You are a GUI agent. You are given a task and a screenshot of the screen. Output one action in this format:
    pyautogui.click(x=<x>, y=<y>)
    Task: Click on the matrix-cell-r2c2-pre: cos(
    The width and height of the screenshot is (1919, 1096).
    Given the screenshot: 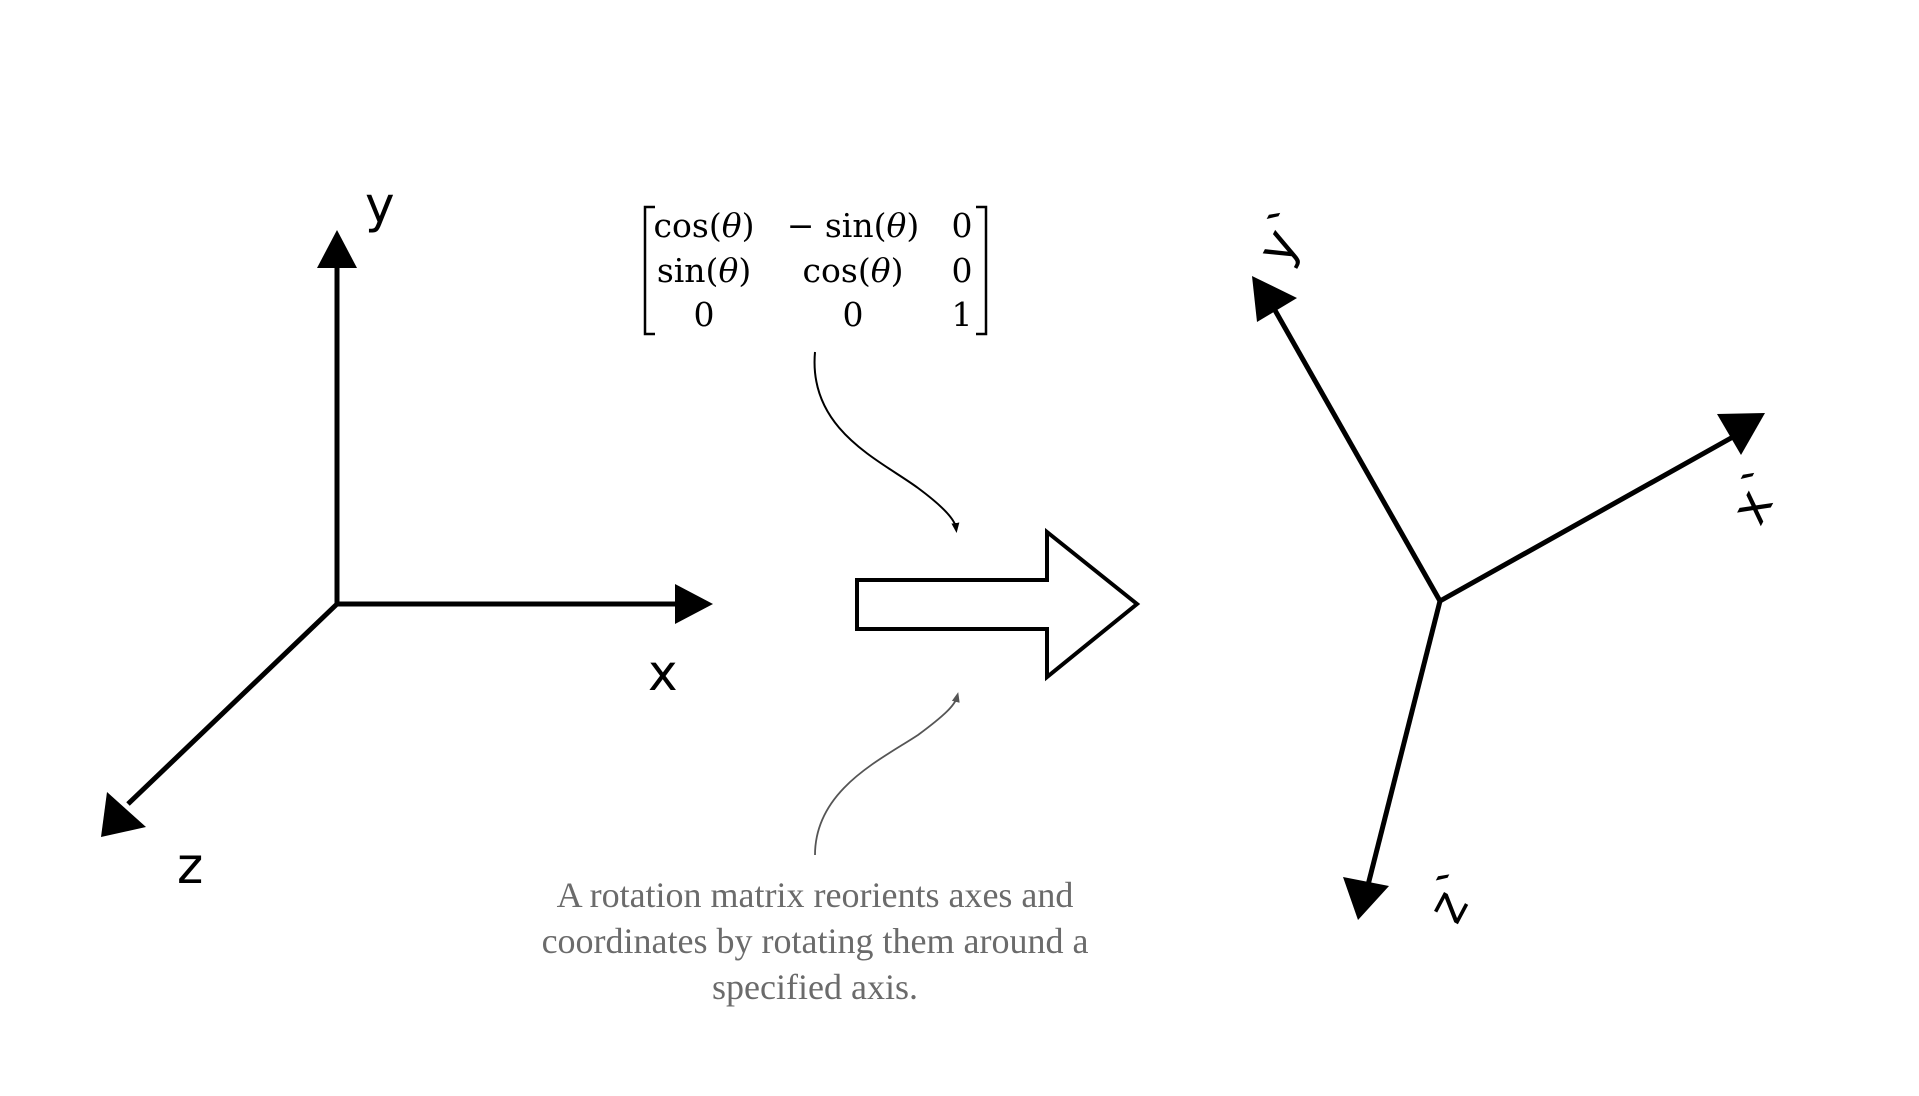 What is the action you would take?
    pyautogui.click(x=837, y=270)
    